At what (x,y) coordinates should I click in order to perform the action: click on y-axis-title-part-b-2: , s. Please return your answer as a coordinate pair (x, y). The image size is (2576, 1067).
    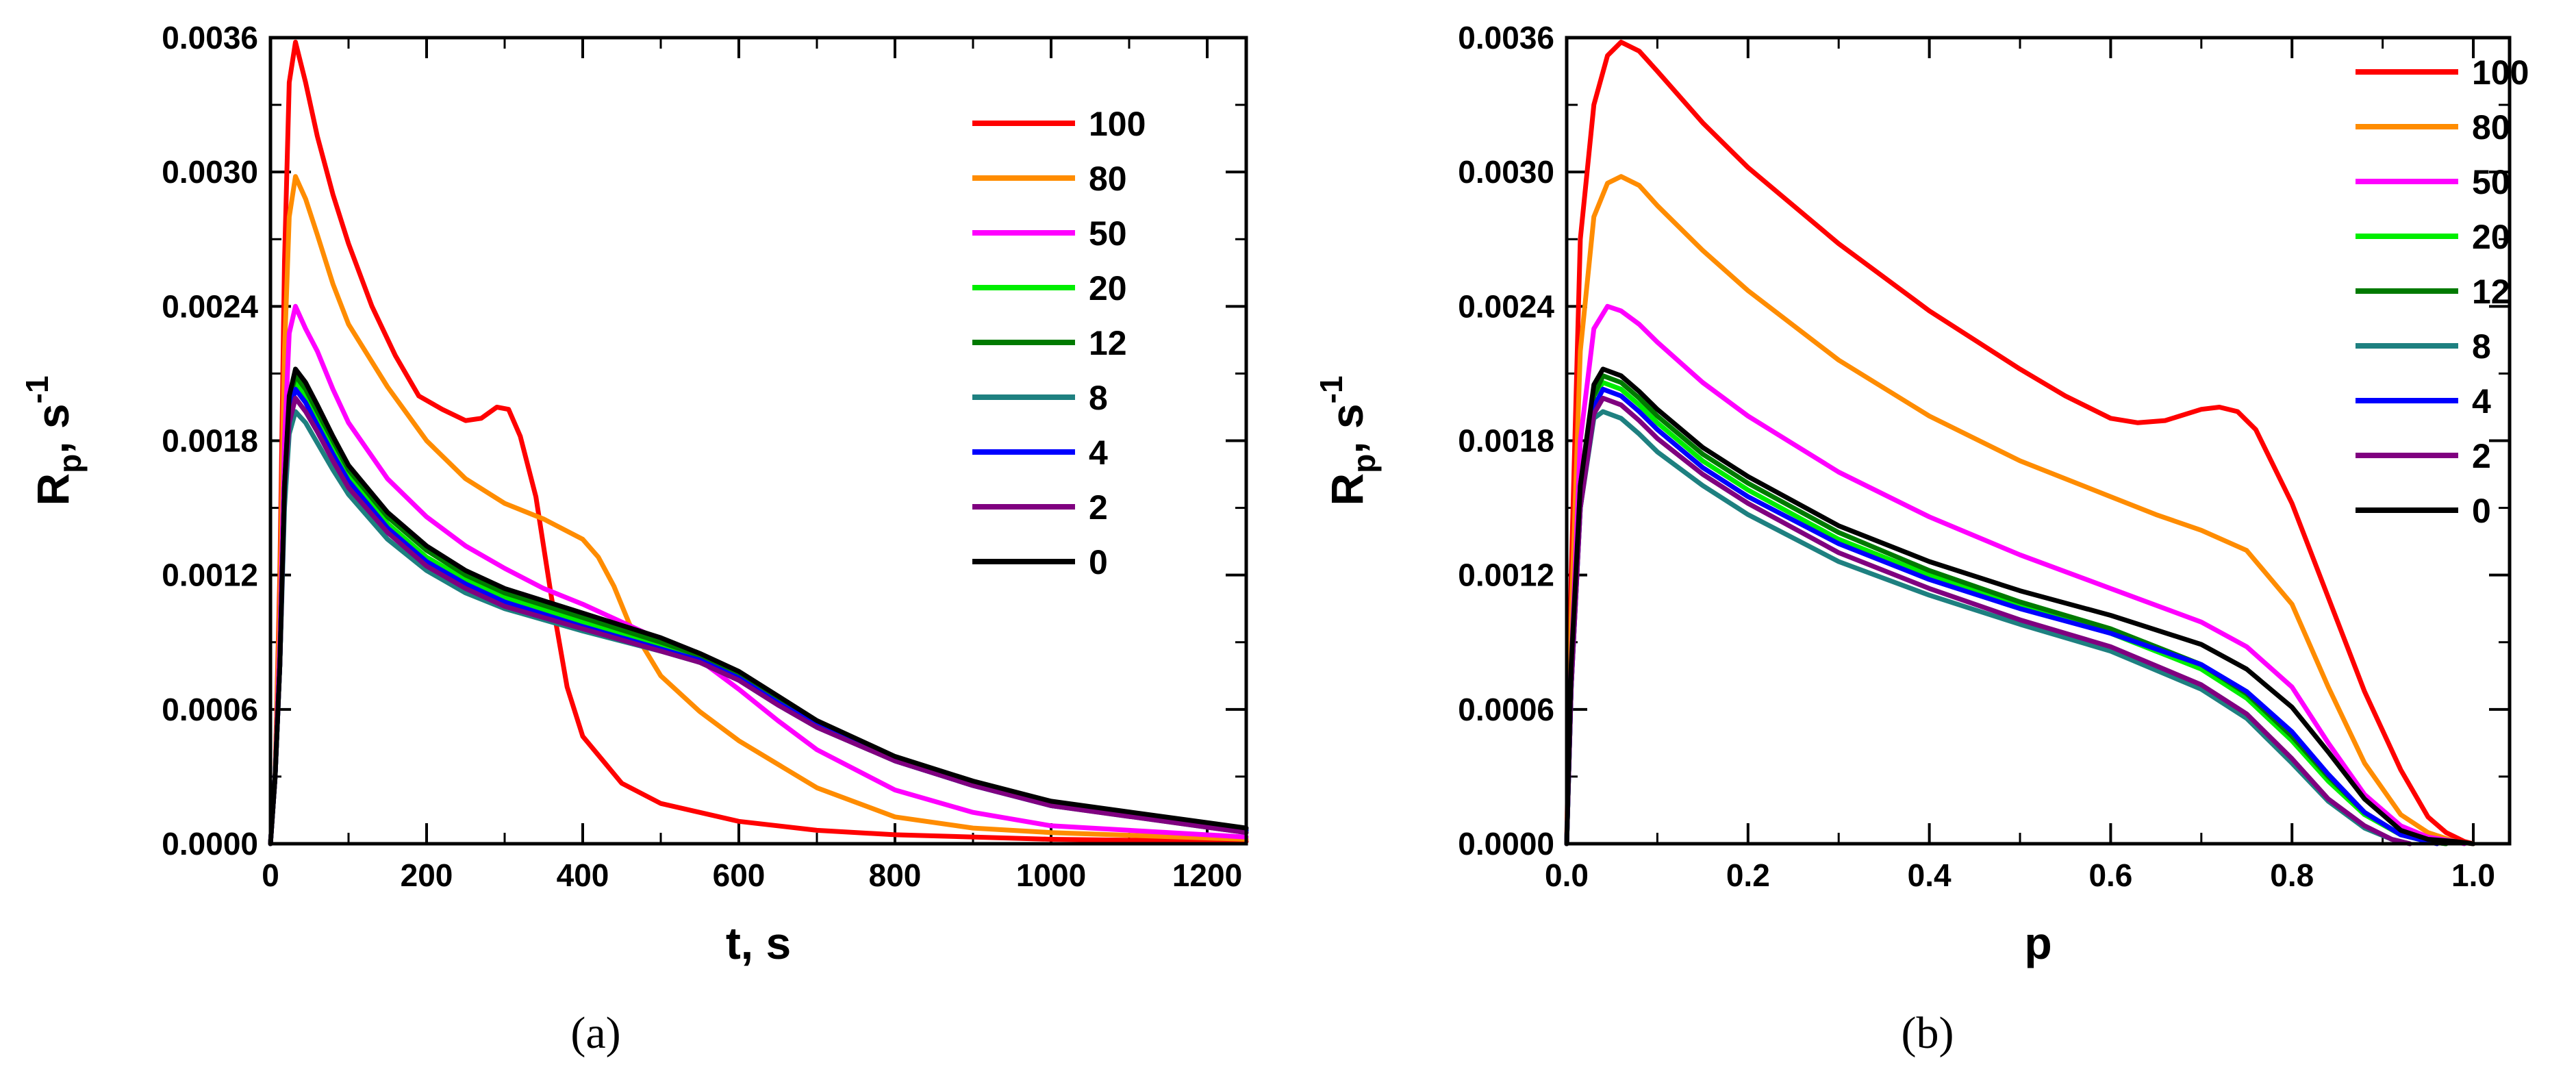
    Looking at the image, I should click on (1347, 428).